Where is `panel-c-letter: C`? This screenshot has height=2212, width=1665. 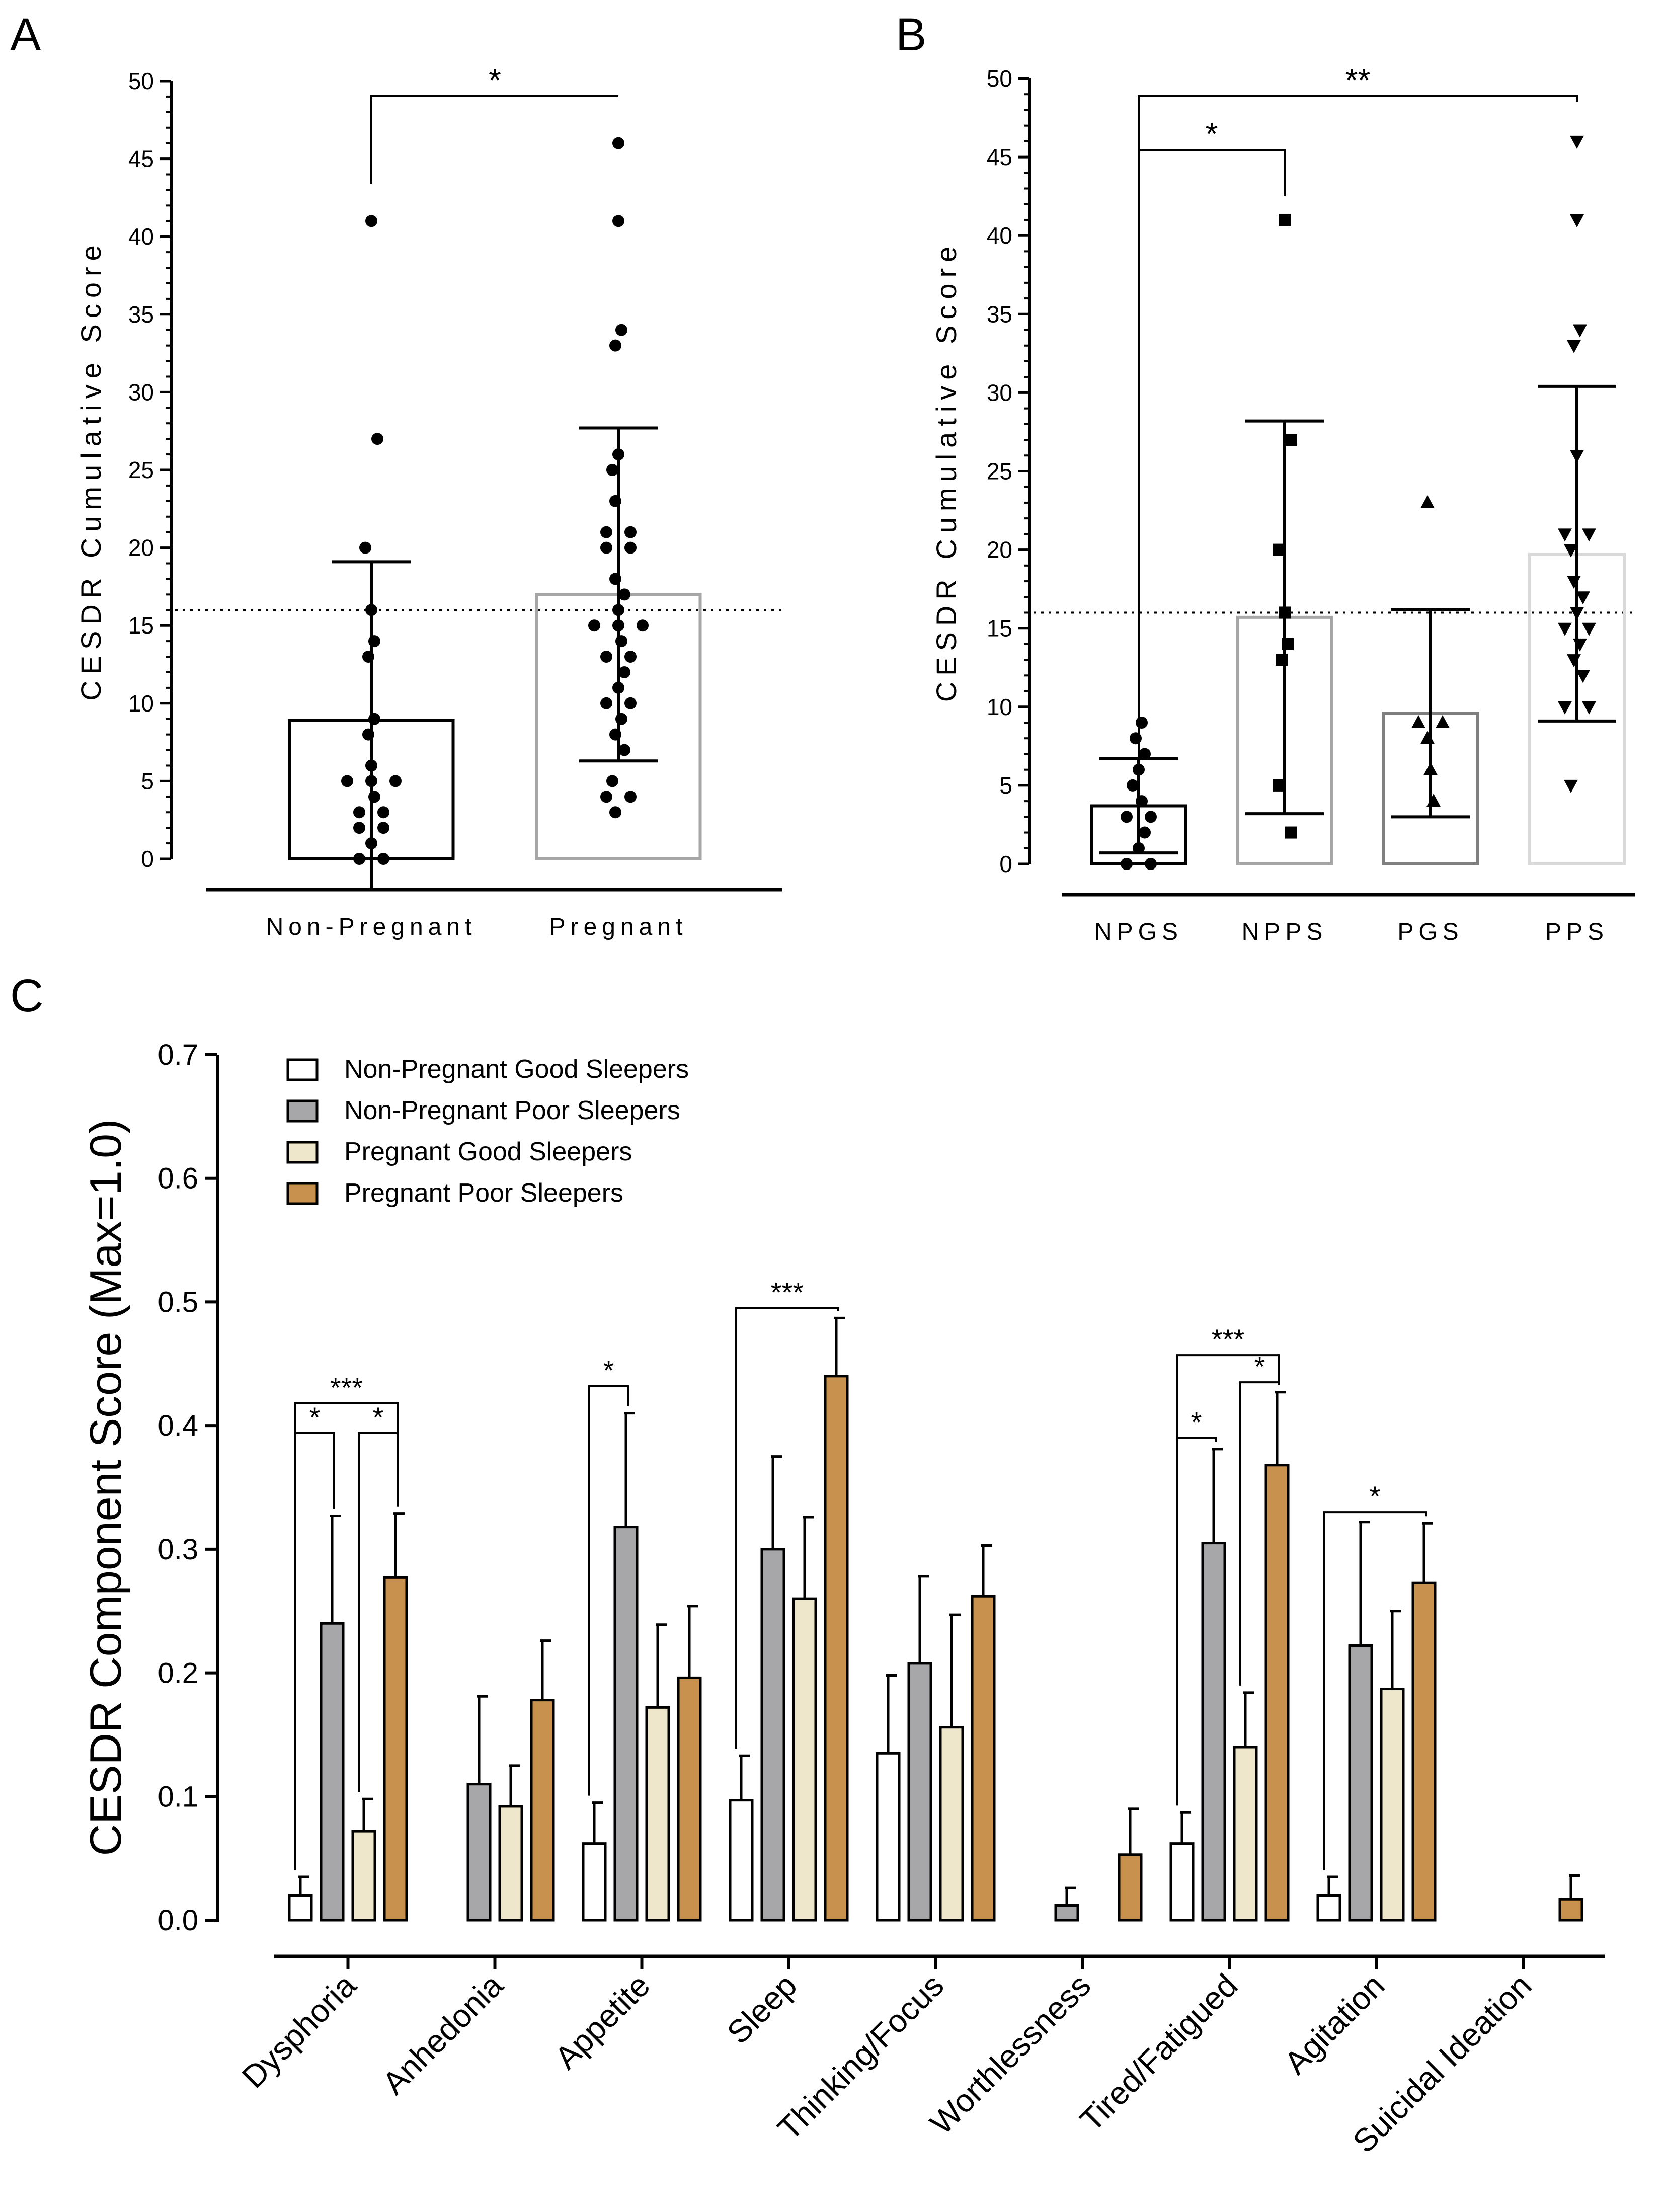 panel-c-letter: C is located at coordinates (26, 995).